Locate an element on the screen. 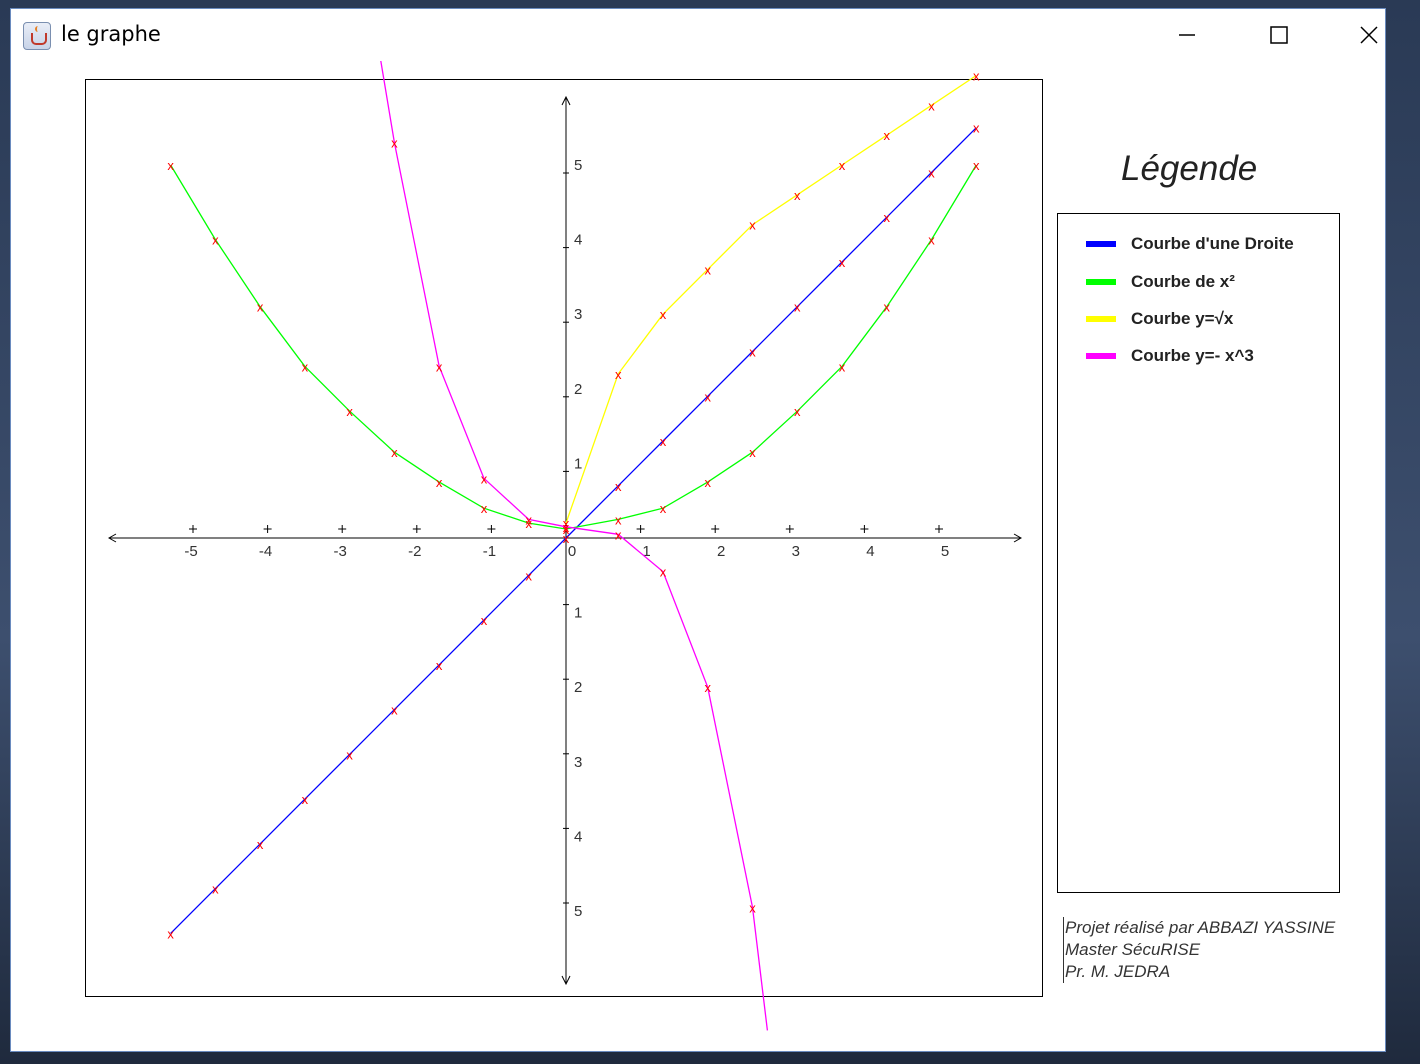  x-tick-label: 4 is located at coordinates (870, 551).